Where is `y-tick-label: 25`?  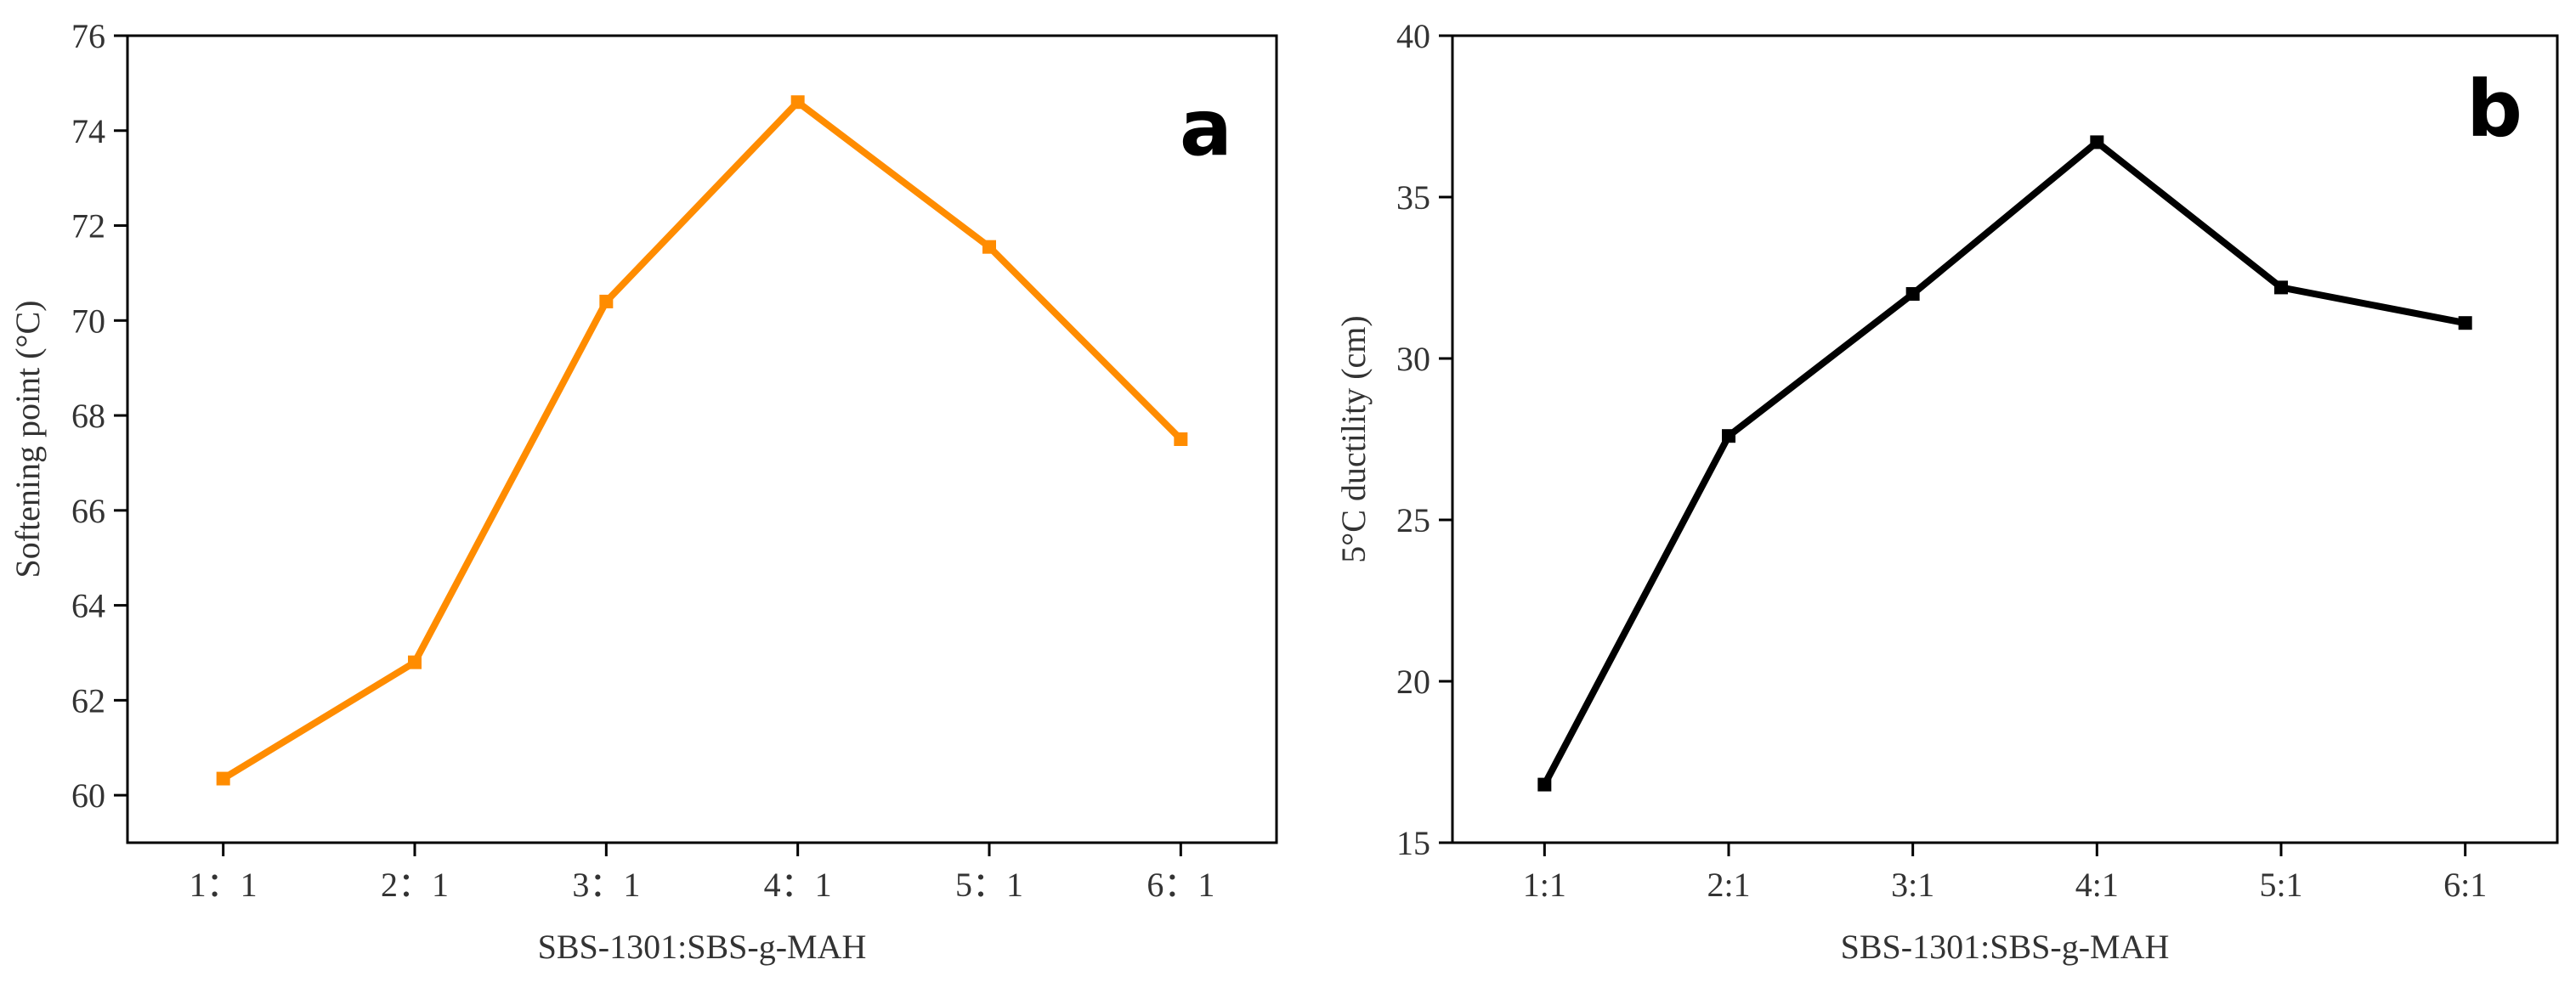
y-tick-label: 25 is located at coordinates (1413, 520).